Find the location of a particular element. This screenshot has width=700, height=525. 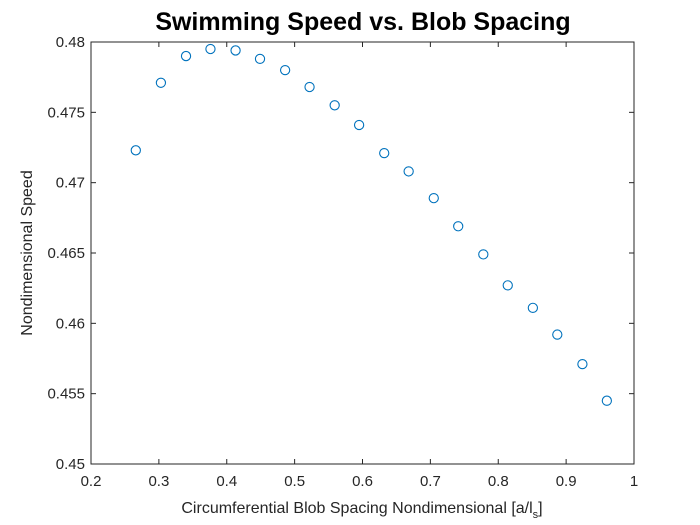

x-tick-label: 1 is located at coordinates (634, 481).